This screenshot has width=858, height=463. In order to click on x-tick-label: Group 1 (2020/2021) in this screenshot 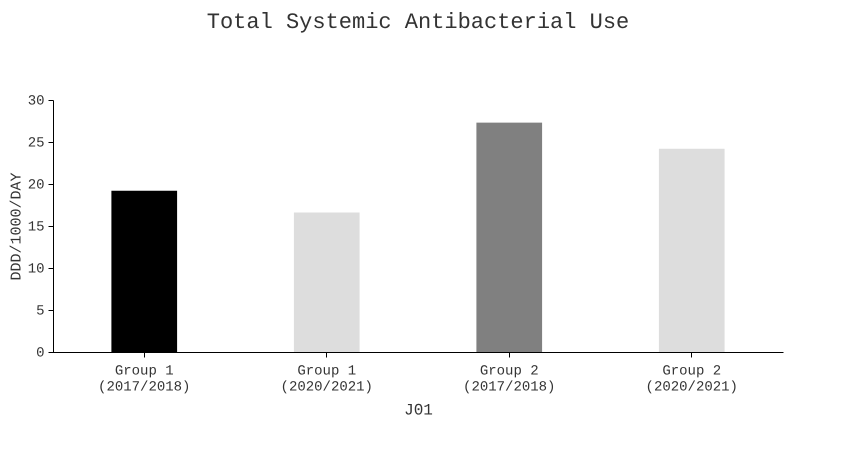, I will do `click(326, 380)`.